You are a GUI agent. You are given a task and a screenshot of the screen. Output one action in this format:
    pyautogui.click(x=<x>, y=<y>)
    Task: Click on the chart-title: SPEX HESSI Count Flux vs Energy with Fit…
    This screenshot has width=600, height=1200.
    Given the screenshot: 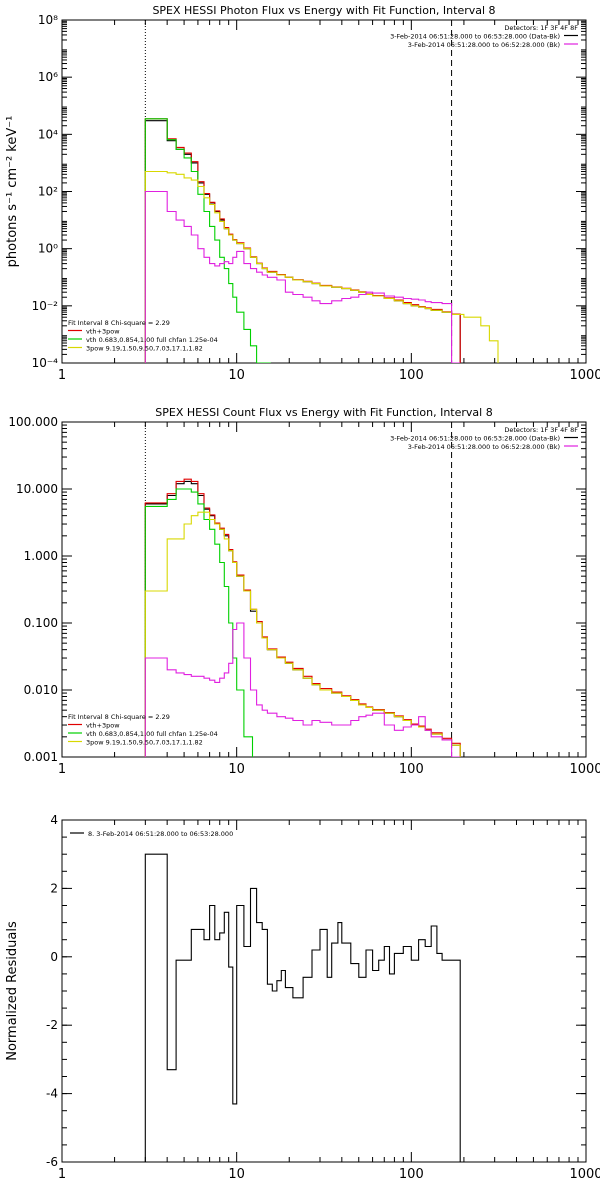 What is the action you would take?
    pyautogui.click(x=323, y=412)
    